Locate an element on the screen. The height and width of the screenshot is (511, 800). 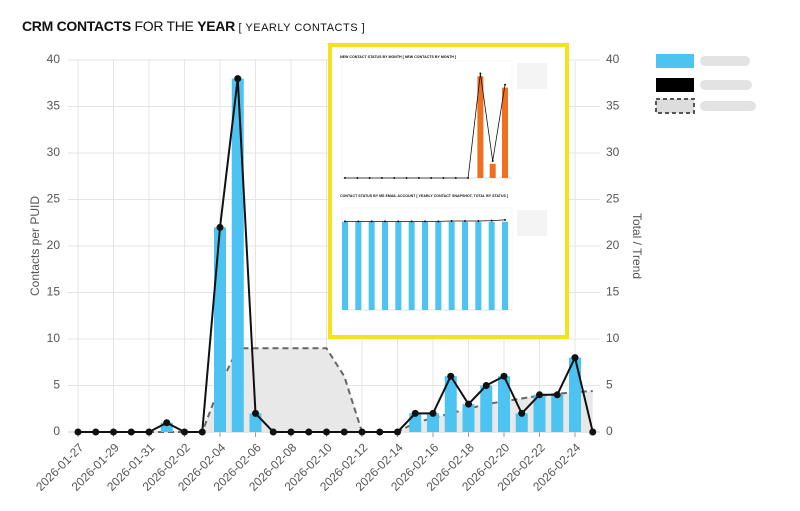
title-part: CRM CONTACTS is located at coordinates (76, 26).